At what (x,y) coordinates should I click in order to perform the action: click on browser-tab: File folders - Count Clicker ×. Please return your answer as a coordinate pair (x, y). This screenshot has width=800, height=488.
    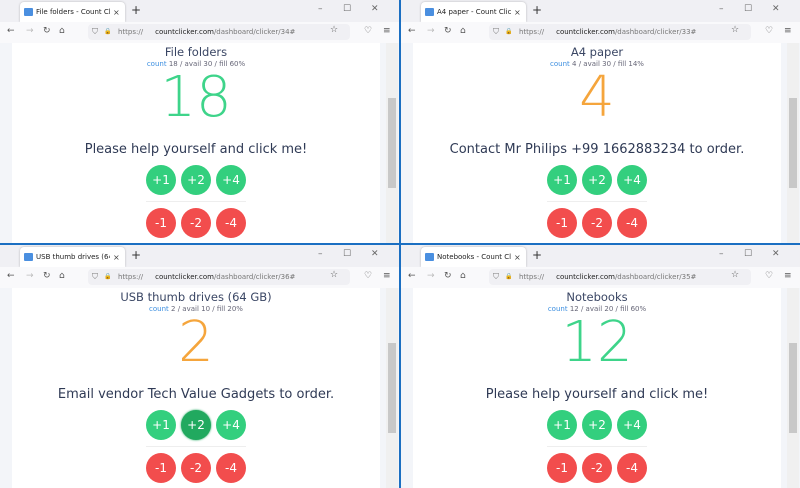
    Looking at the image, I should click on (72, 12).